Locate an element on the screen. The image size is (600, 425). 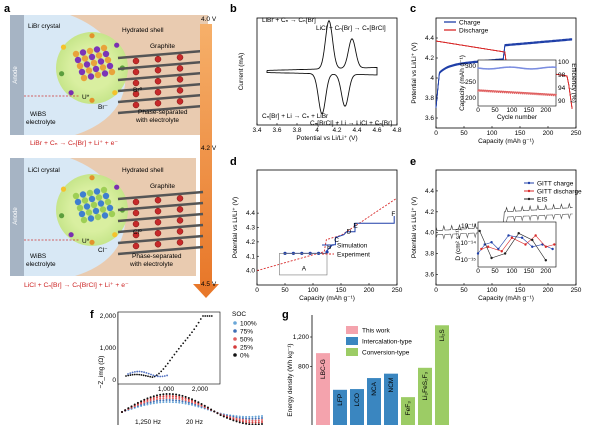
gitt-charge-inset-point is located at coordinates (498, 249).